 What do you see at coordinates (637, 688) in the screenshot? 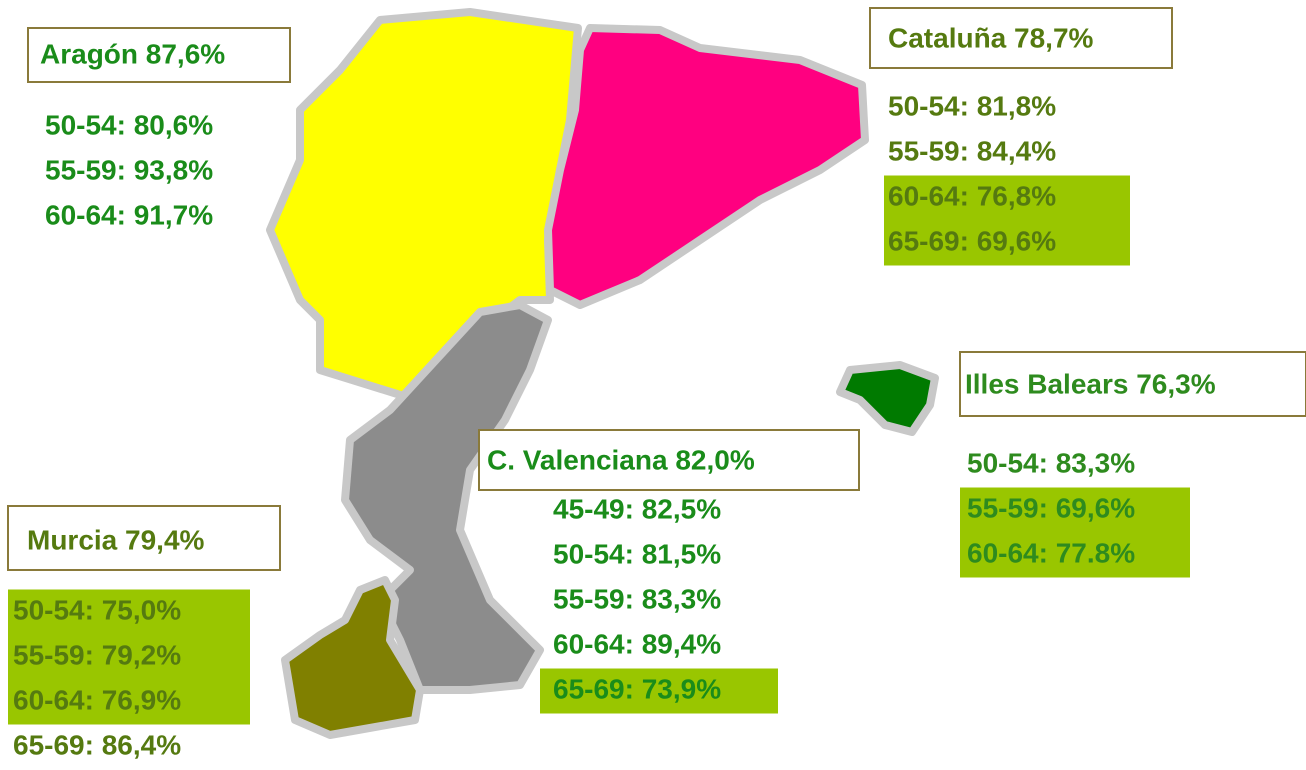
I see `age-row: 65-69: 73,9%` at bounding box center [637, 688].